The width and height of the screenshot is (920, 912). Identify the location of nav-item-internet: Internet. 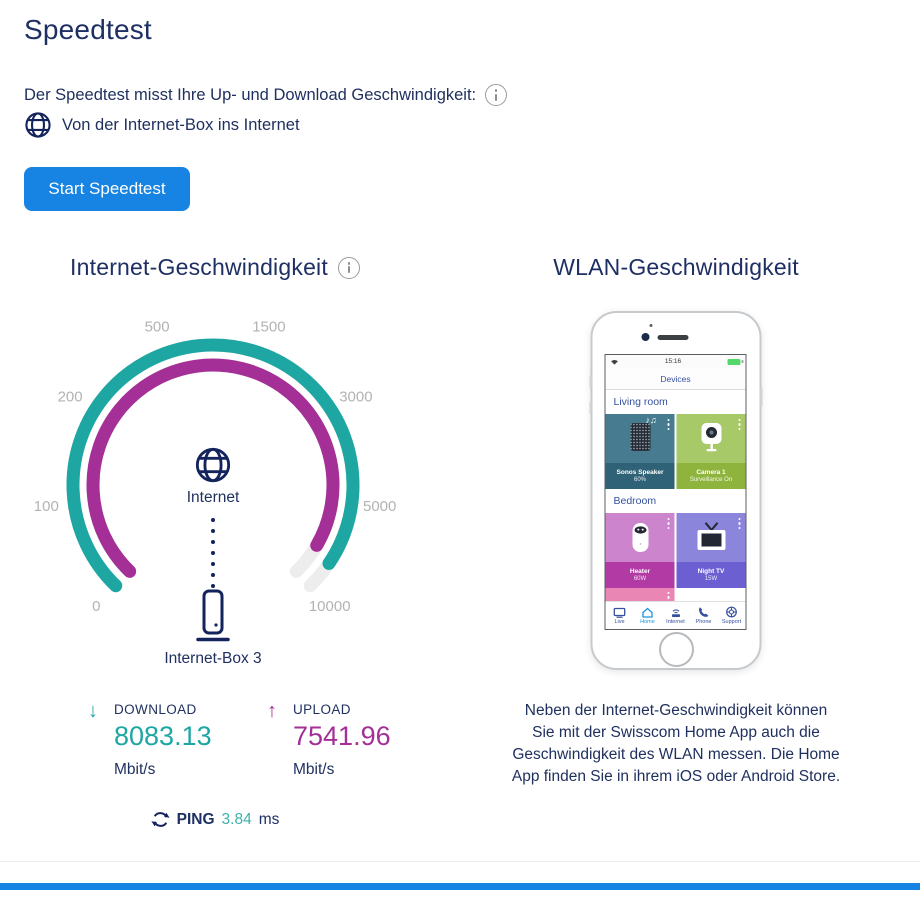
(676, 615).